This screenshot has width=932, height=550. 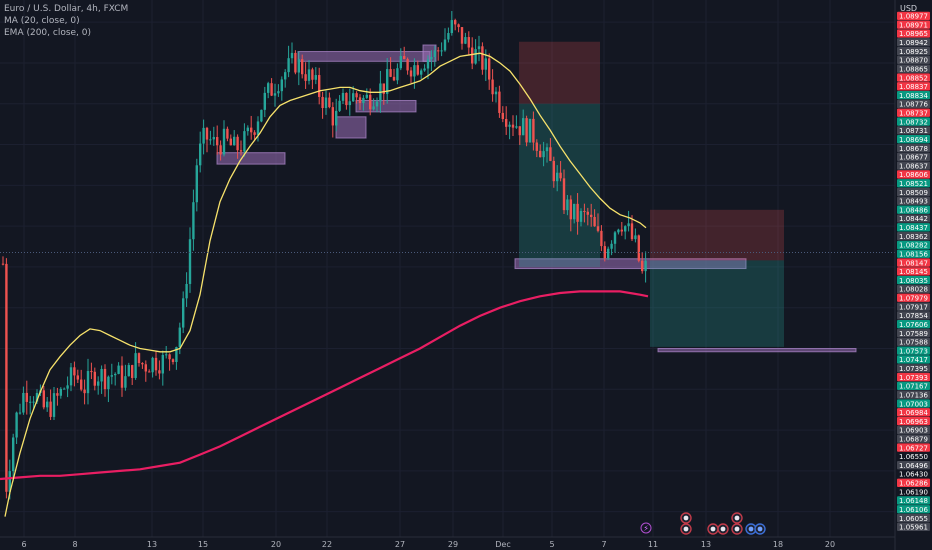 I want to click on price-label: 1.08837, so click(x=913, y=87).